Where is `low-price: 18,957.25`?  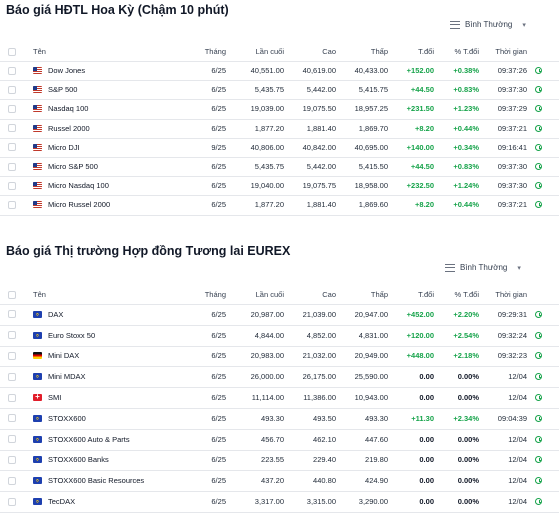 low-price: 18,957.25 is located at coordinates (371, 109).